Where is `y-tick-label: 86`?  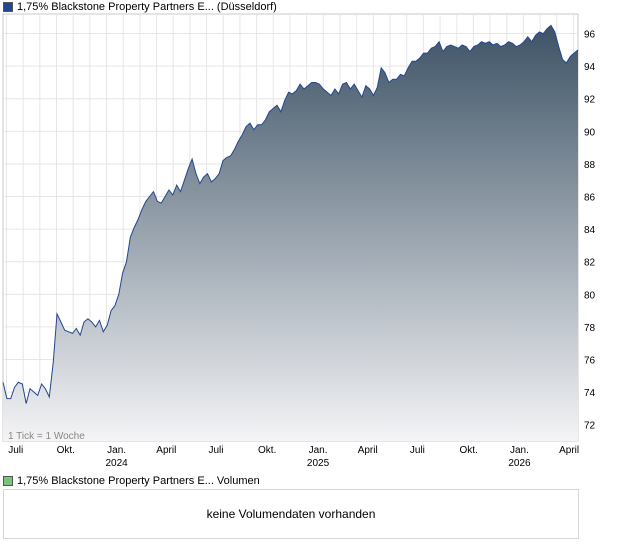 y-tick-label: 86 is located at coordinates (590, 198).